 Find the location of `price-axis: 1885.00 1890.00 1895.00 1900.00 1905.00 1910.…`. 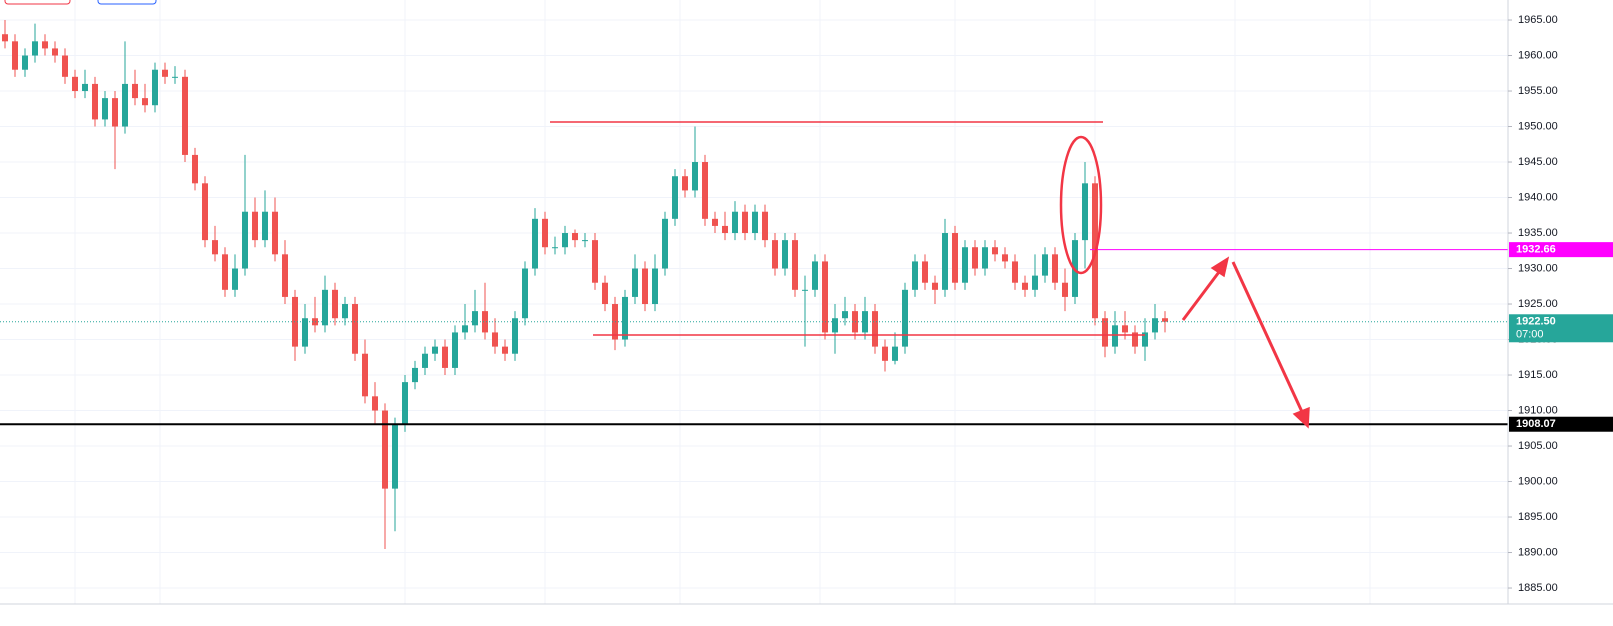

price-axis: 1885.00 1890.00 1895.00 1900.00 1905.00 1910.… is located at coordinates (1560, 304).